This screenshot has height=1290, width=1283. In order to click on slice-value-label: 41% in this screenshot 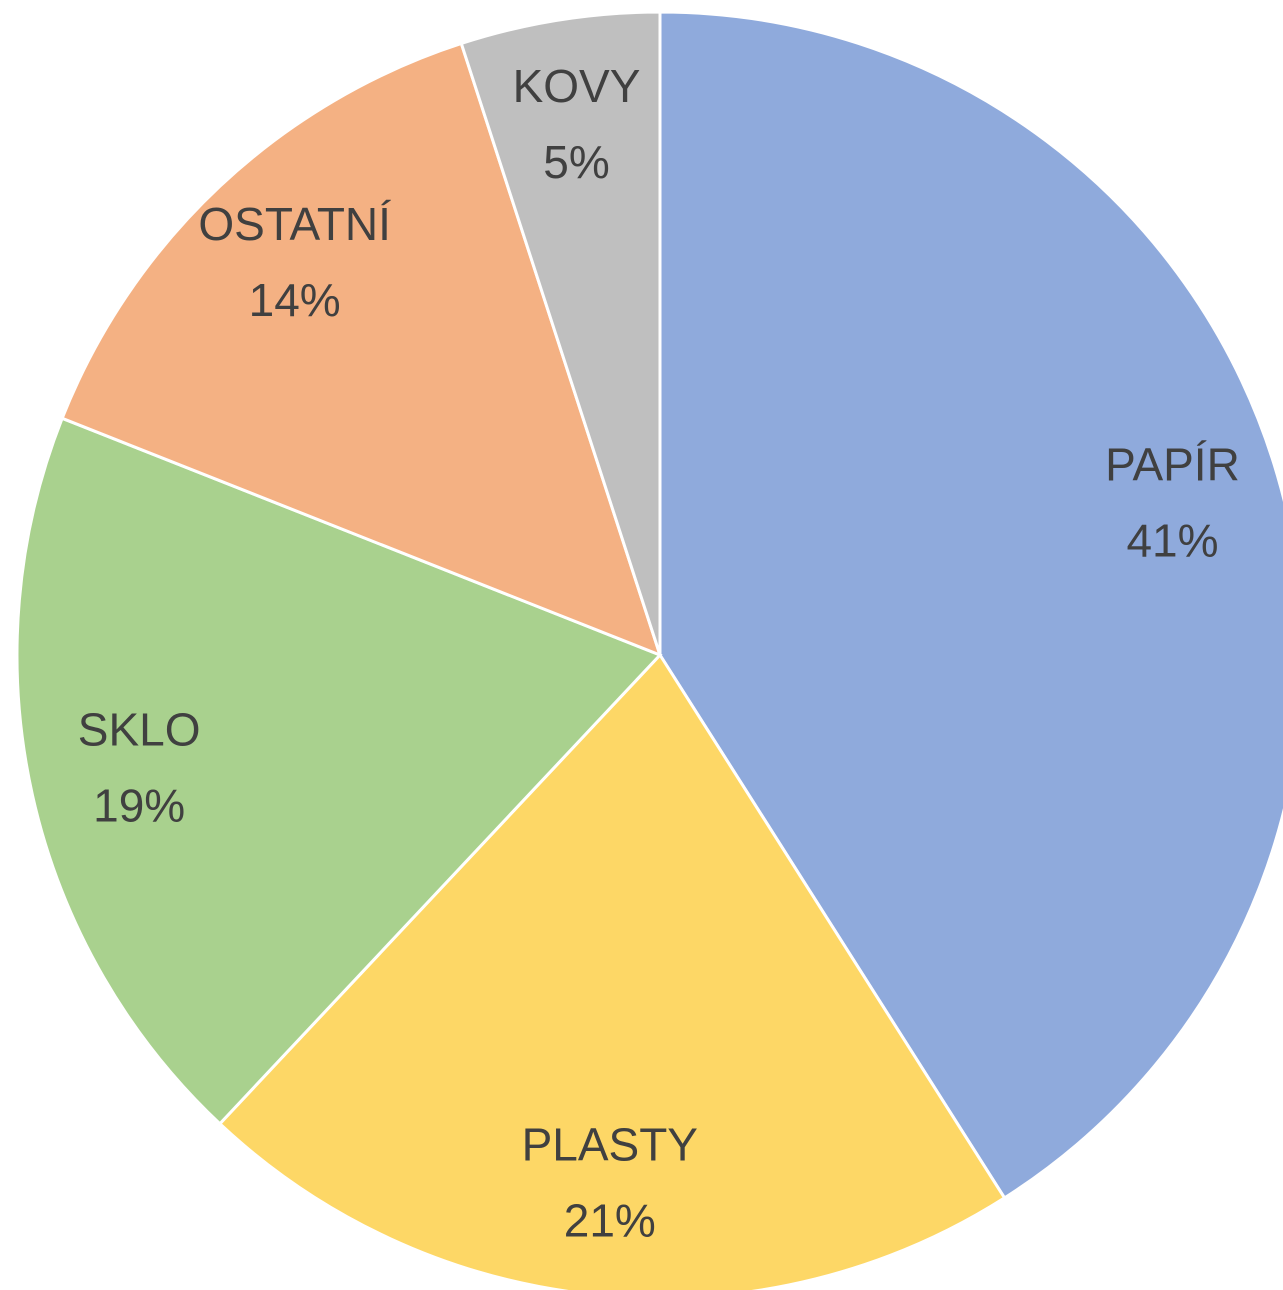, I will do `click(1172, 540)`.